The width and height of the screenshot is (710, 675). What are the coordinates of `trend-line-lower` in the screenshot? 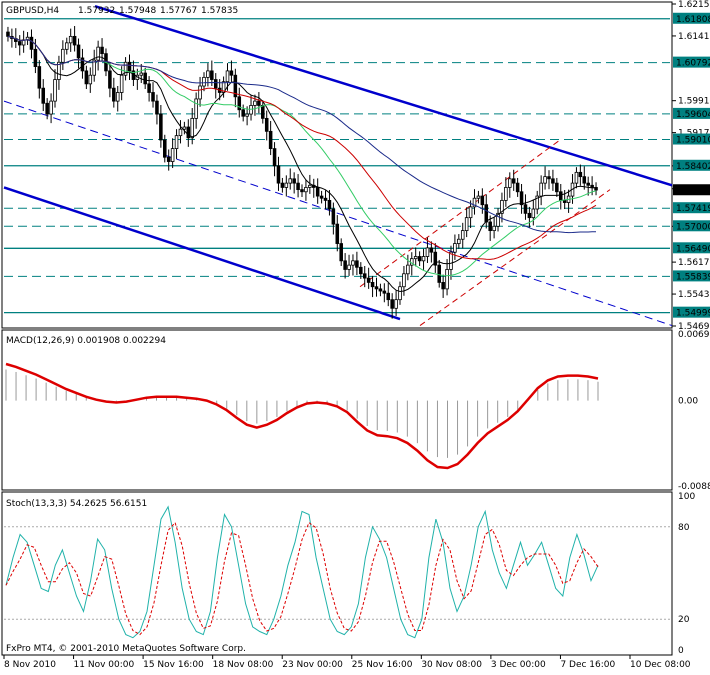 It's located at (202, 253).